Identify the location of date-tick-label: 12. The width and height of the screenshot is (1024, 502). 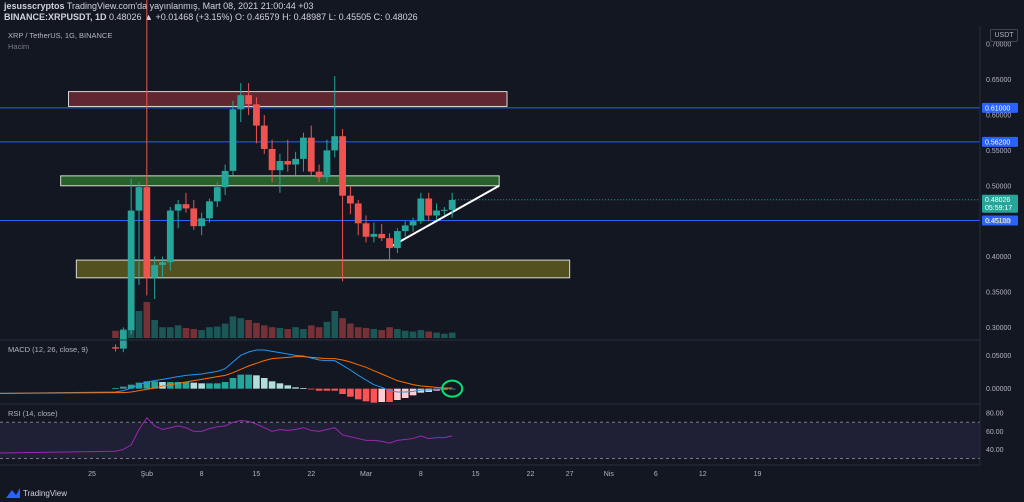
(703, 474).